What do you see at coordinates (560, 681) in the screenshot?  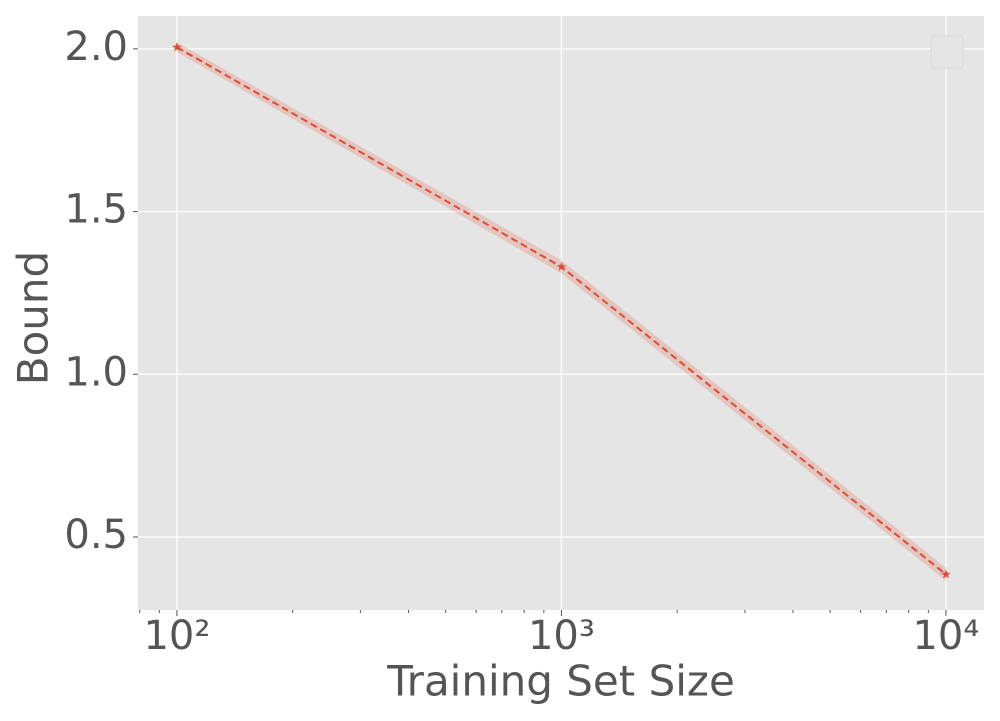 I see `x-axis-label: Training Set Size` at bounding box center [560, 681].